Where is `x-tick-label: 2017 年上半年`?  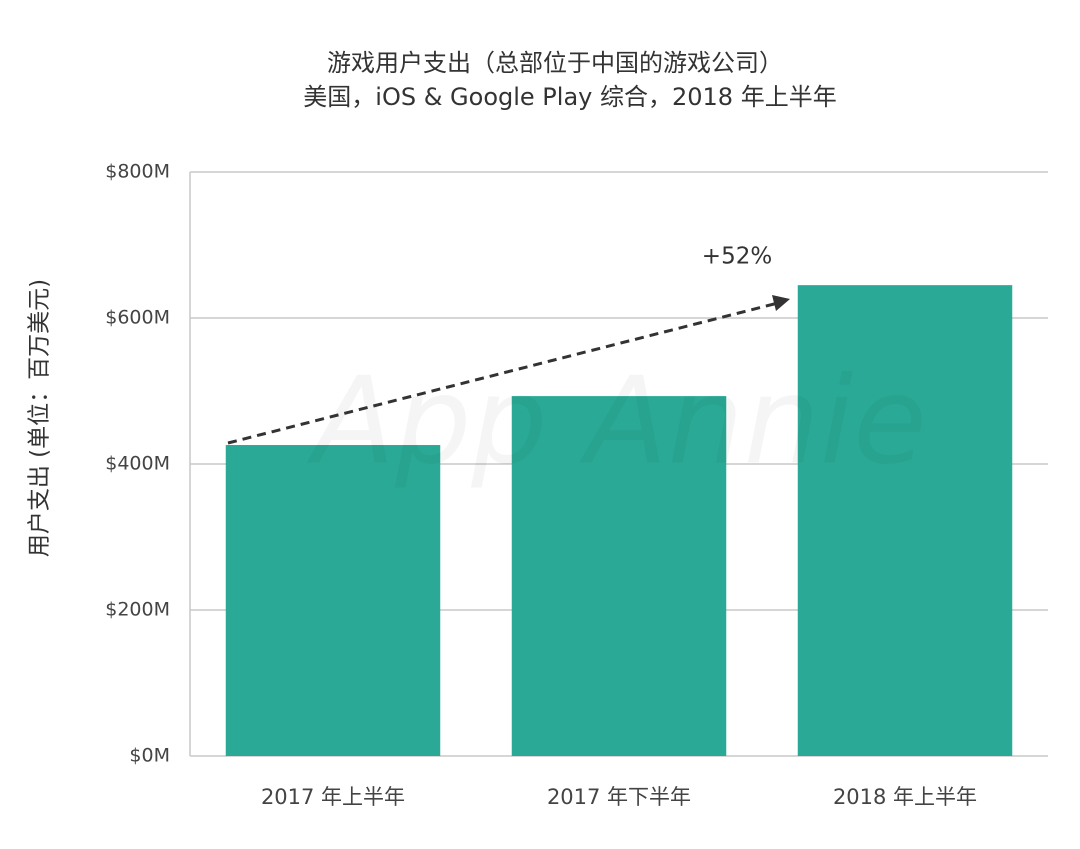 x-tick-label: 2017 年上半年 is located at coordinates (333, 797).